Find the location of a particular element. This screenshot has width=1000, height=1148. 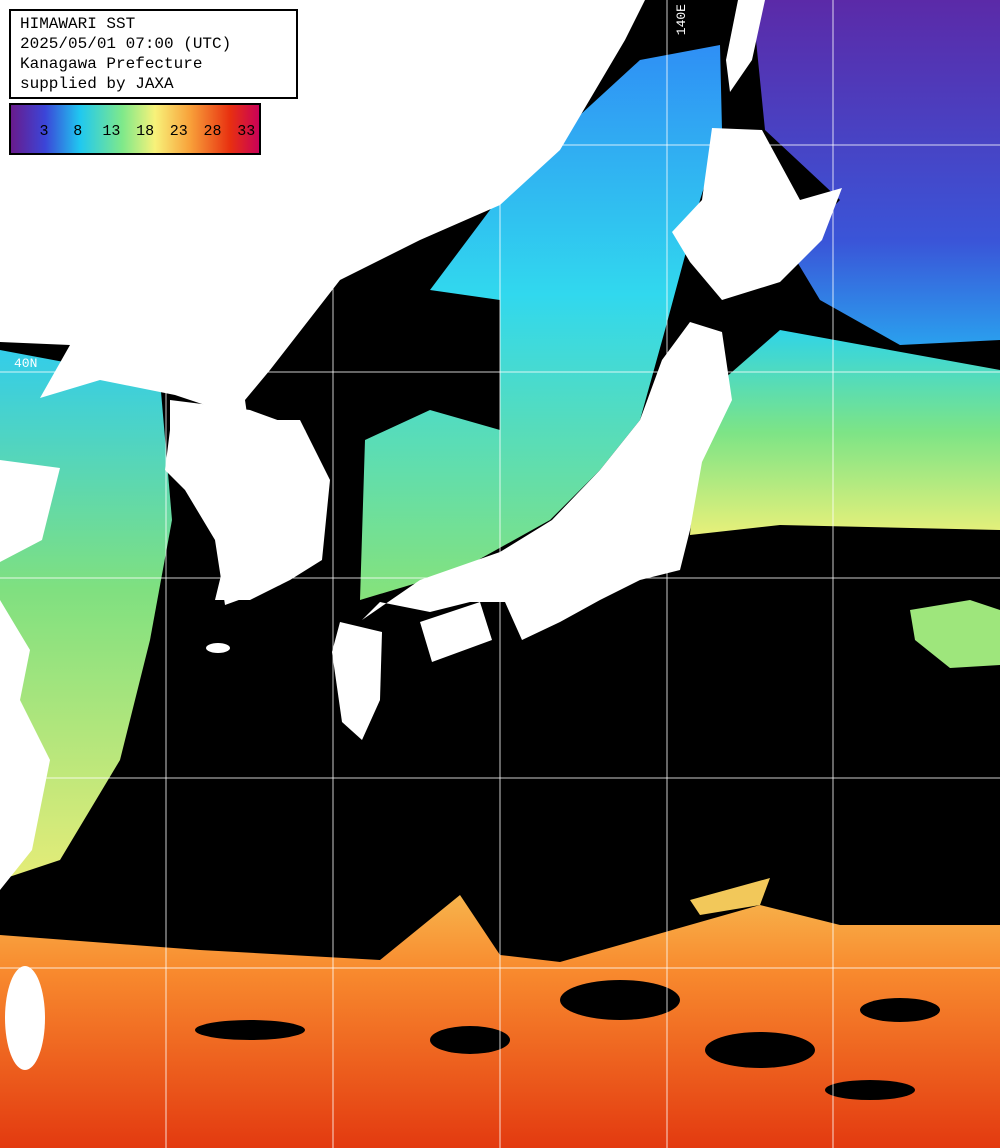

colorbar-ticks: 3 8 13 18 23 28 33 is located at coordinates (147, 131).